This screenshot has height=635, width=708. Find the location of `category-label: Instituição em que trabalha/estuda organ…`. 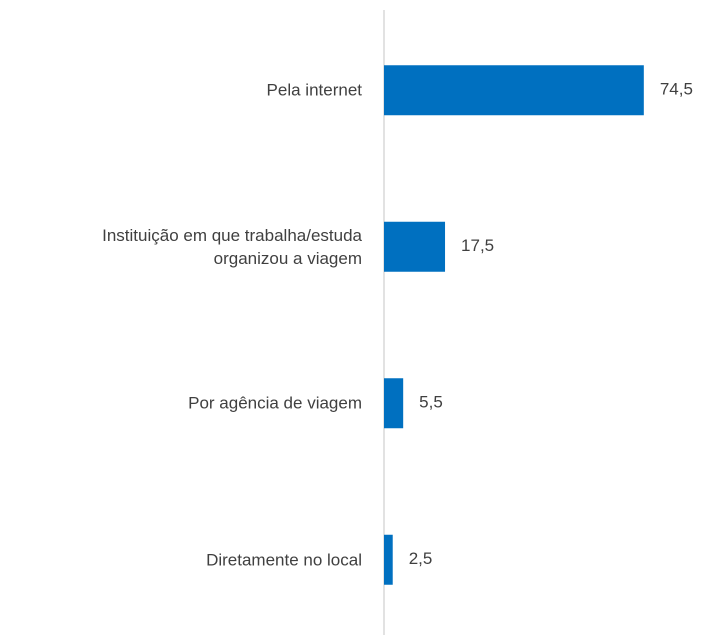

category-label: Instituição em que trabalha/estuda organ… is located at coordinates (232, 246).